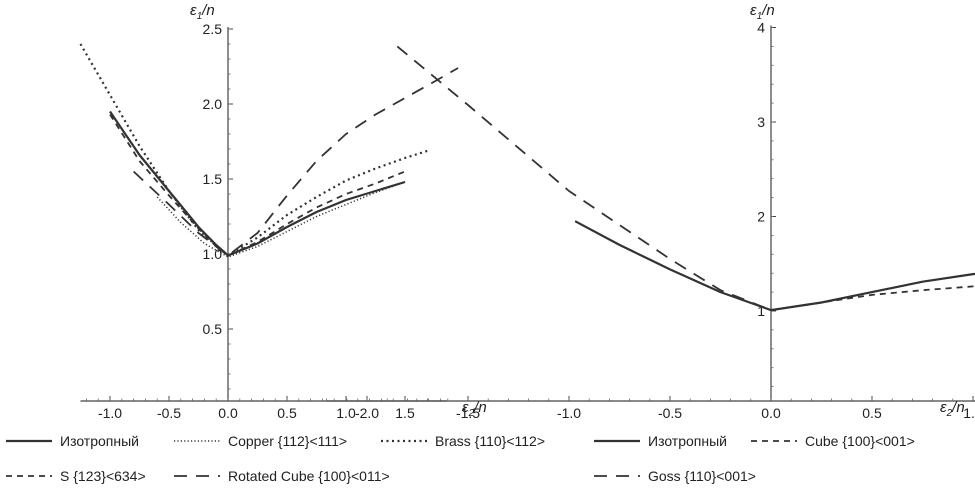 Image resolution: width=975 pixels, height=497 pixels. Describe the element at coordinates (103, 476) in the screenshot. I see `legend-entry: S {123}<634>` at that location.